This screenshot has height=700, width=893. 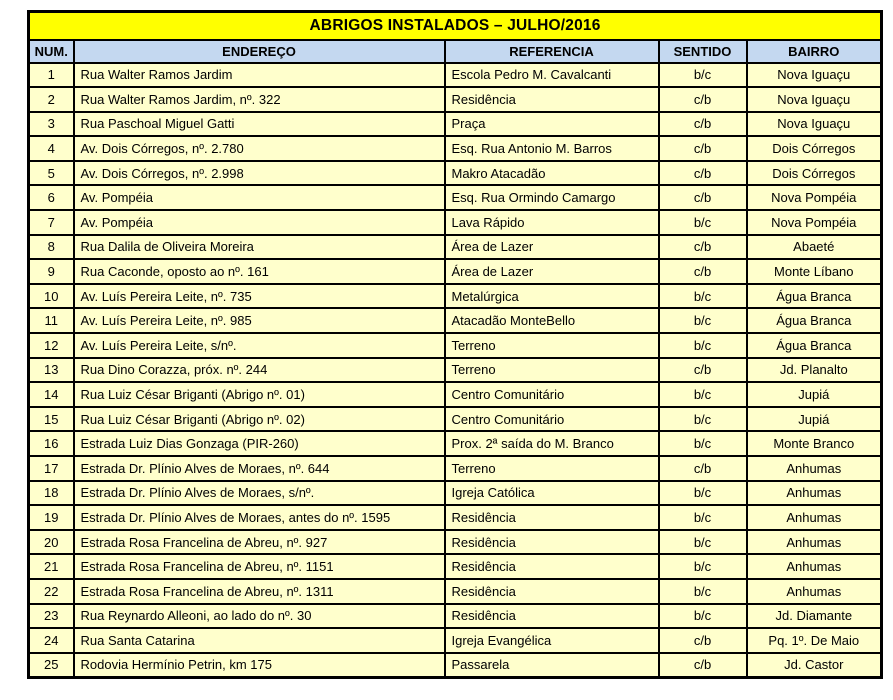 I want to click on num-cell: 20, so click(x=51, y=542).